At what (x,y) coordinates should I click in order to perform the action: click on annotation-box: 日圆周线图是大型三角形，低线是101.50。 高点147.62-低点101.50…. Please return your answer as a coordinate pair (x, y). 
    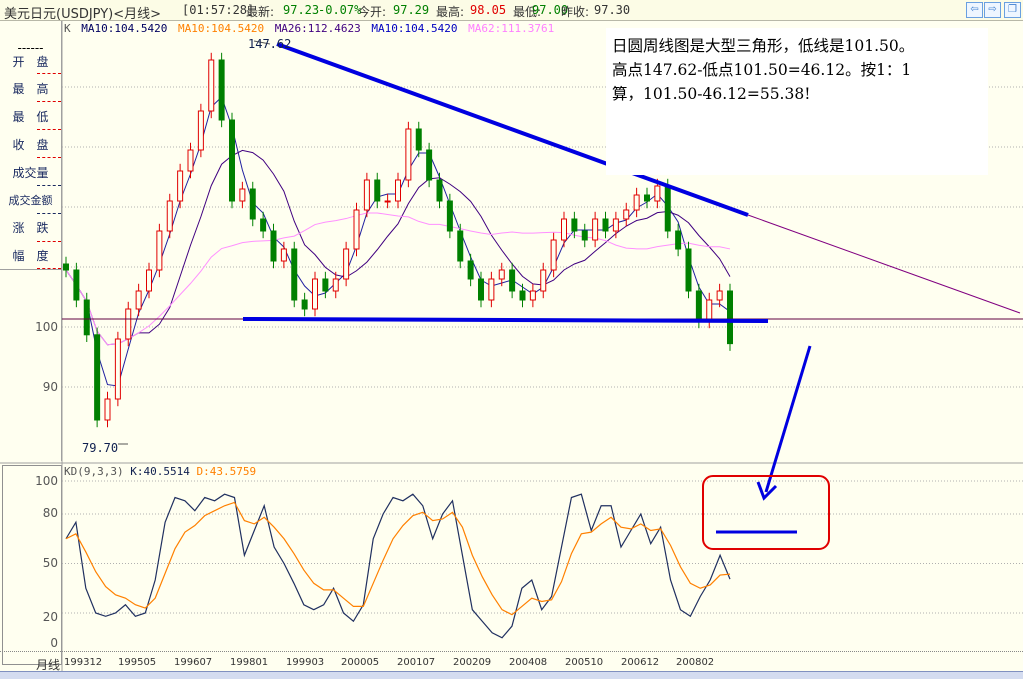
    Looking at the image, I should click on (797, 101).